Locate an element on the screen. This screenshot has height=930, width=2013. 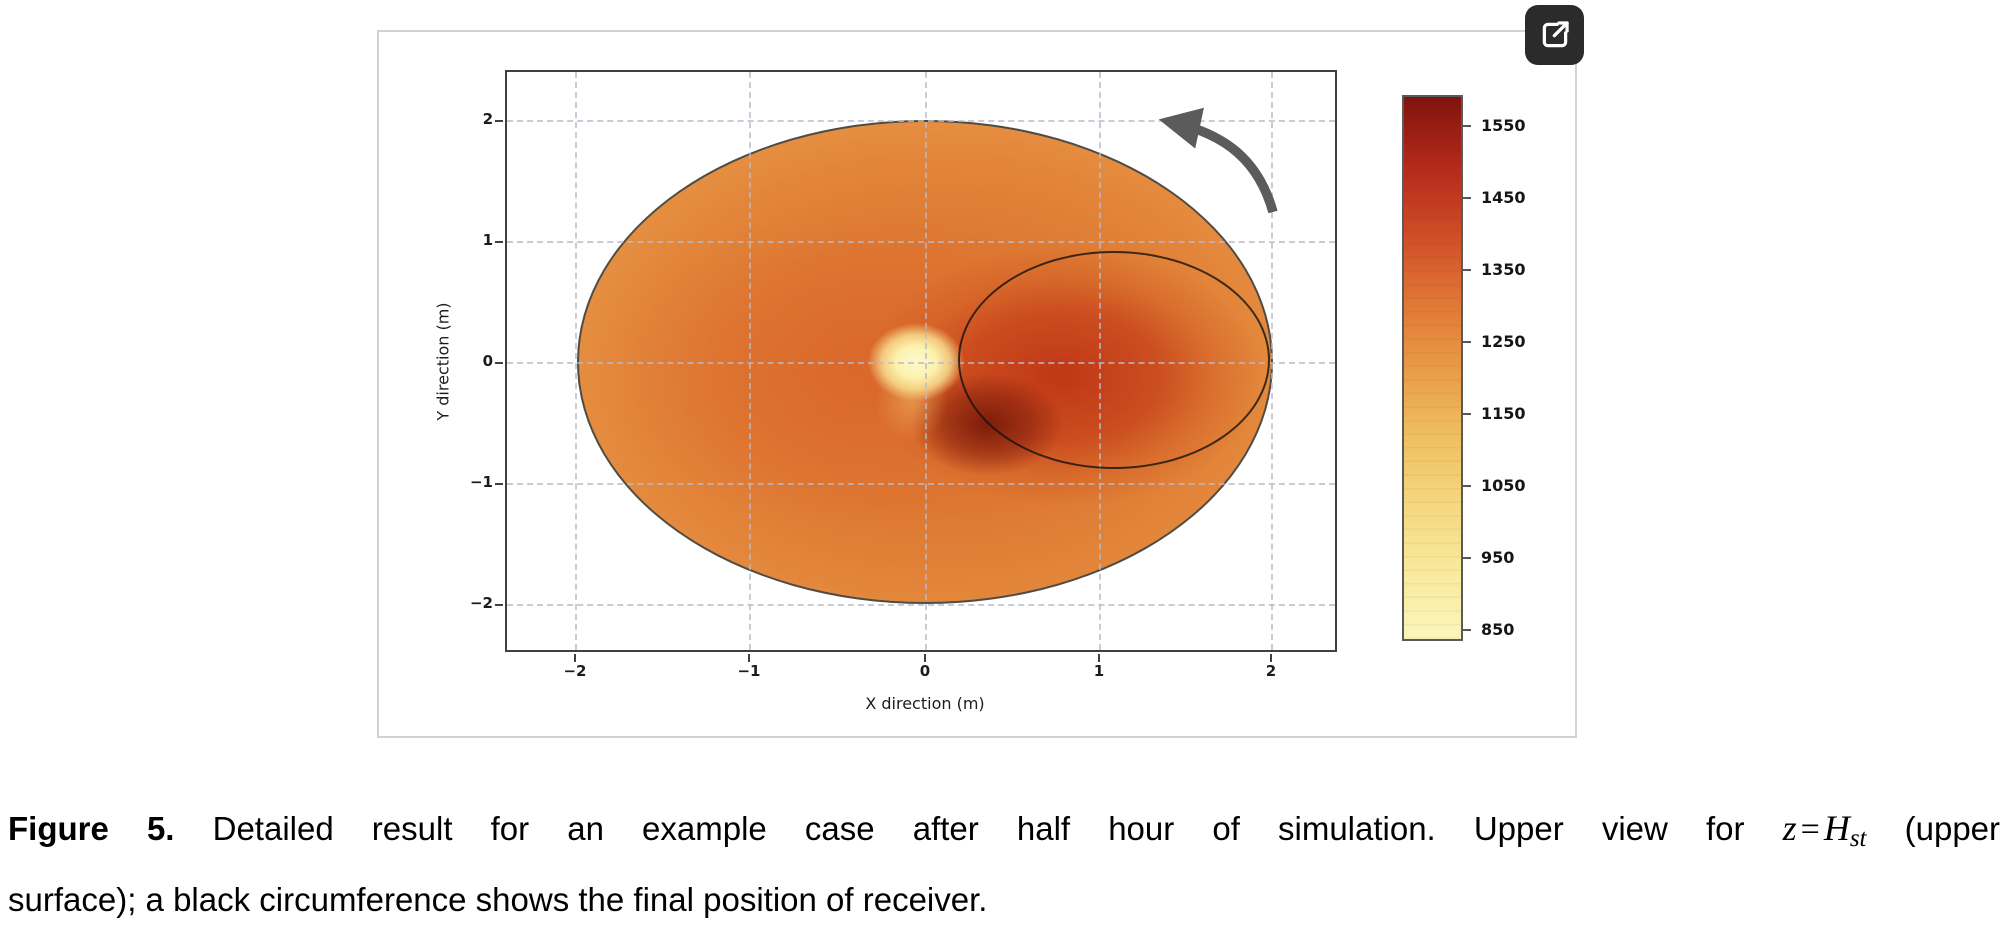
x-tick-label: −2 is located at coordinates (575, 671).